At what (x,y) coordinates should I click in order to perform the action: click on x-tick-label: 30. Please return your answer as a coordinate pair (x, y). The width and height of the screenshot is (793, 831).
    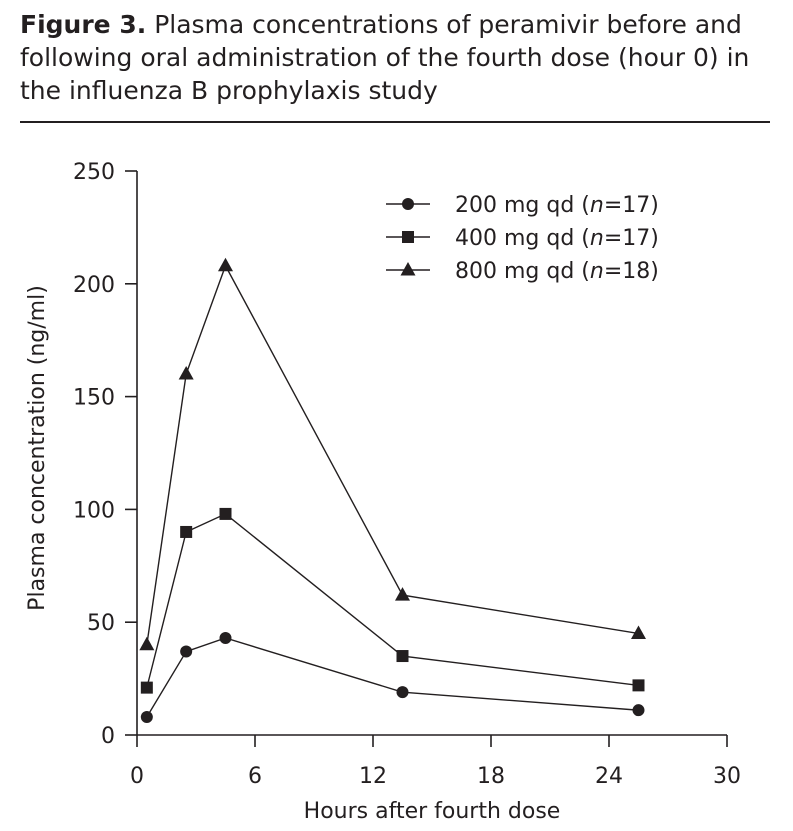
    Looking at the image, I should click on (727, 776).